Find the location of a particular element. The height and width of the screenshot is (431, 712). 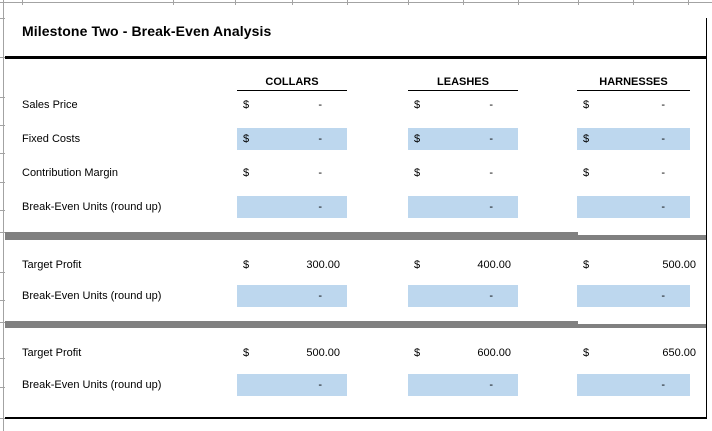

cell-contribution-margin-collars: $ - is located at coordinates (292, 173).